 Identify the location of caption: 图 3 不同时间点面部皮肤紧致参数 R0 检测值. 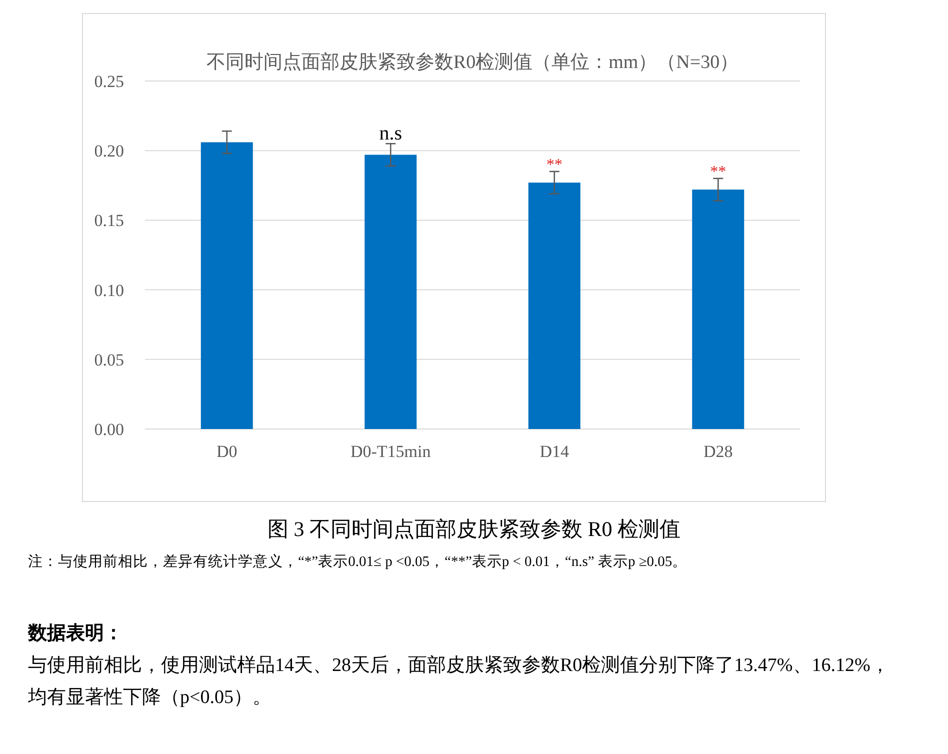
(474, 529).